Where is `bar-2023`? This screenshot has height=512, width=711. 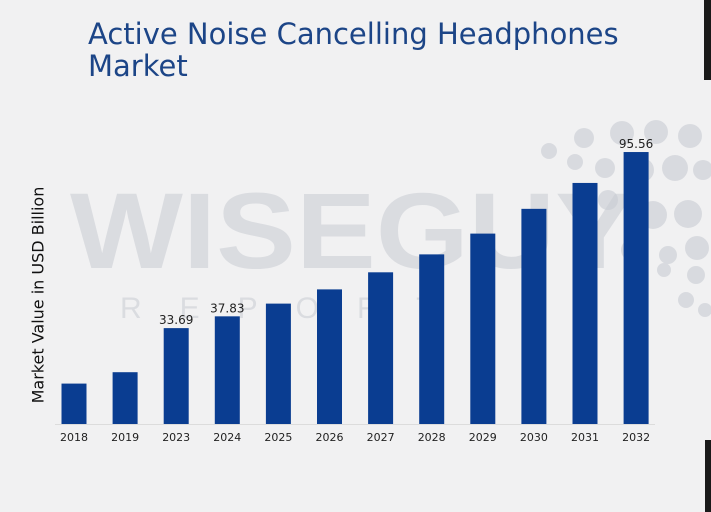
bar-2023 is located at coordinates (176, 376).